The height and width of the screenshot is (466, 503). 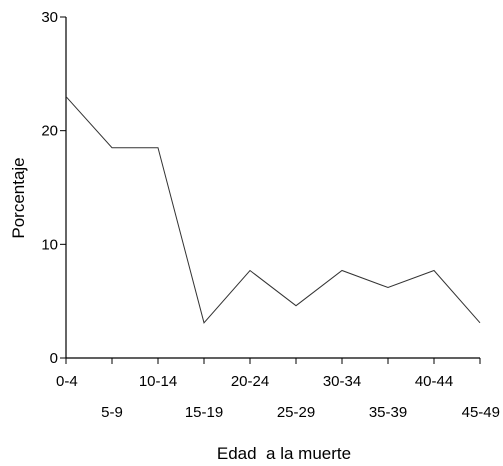 I want to click on x-tick-label: 25-29, so click(x=296, y=412).